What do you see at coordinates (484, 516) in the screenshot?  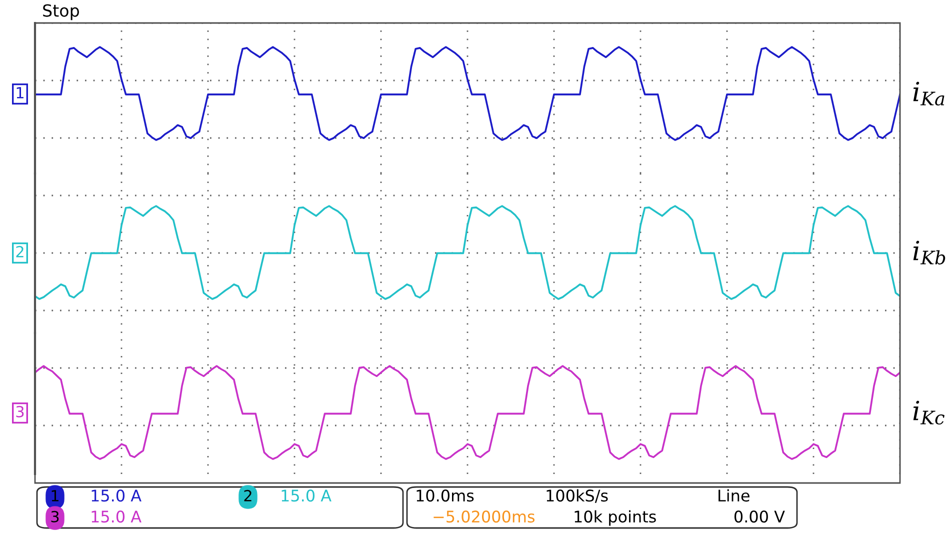 I see `text: −5.02000ms` at bounding box center [484, 516].